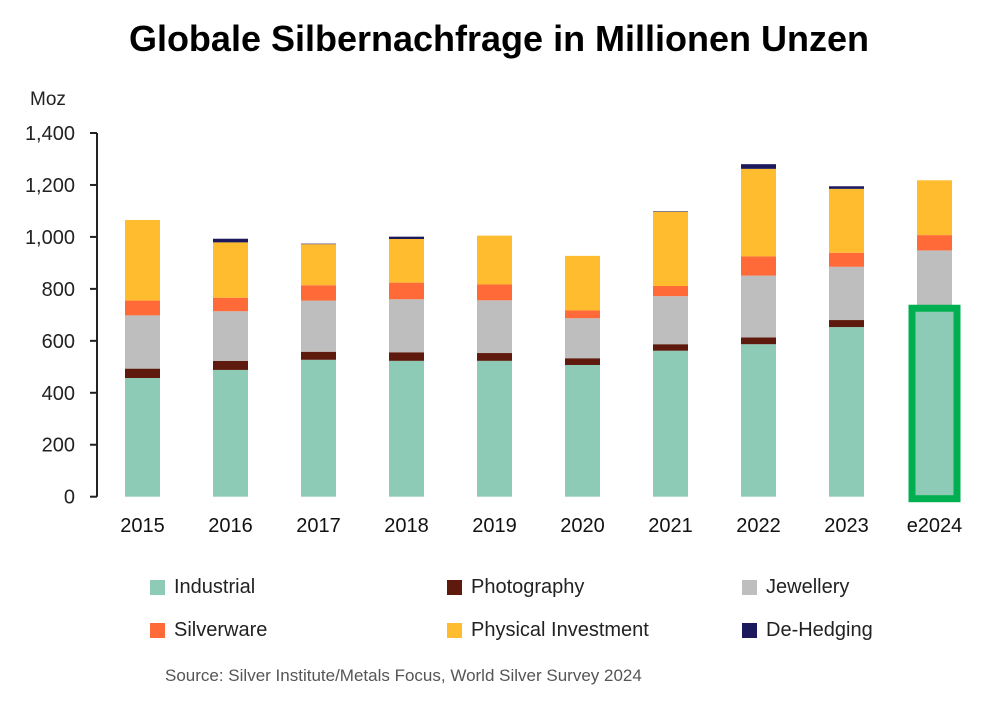 This screenshot has width=998, height=707. I want to click on bar-industrial-2015, so click(142, 437).